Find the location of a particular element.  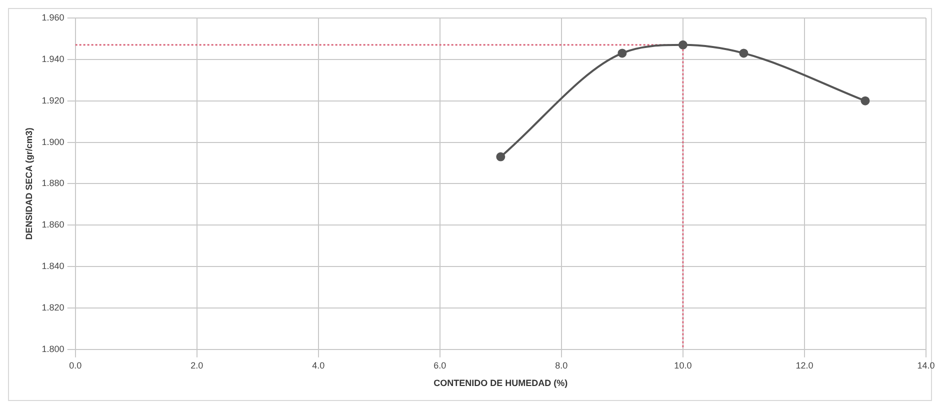

x-tick-label: 2.0 is located at coordinates (197, 365).